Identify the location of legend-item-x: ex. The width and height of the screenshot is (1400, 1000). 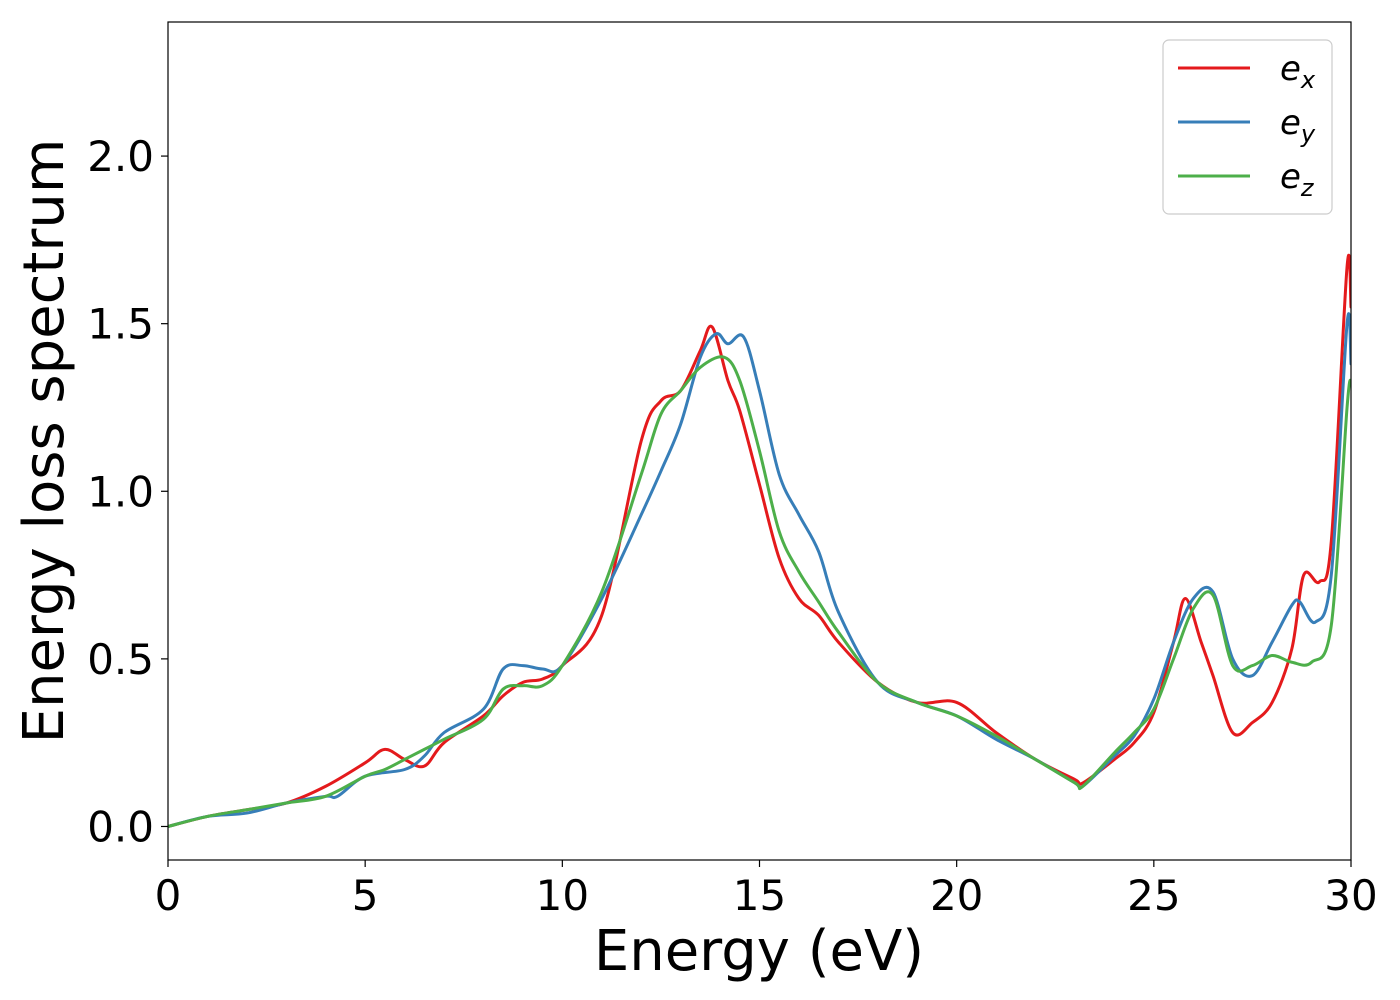
(1247, 71).